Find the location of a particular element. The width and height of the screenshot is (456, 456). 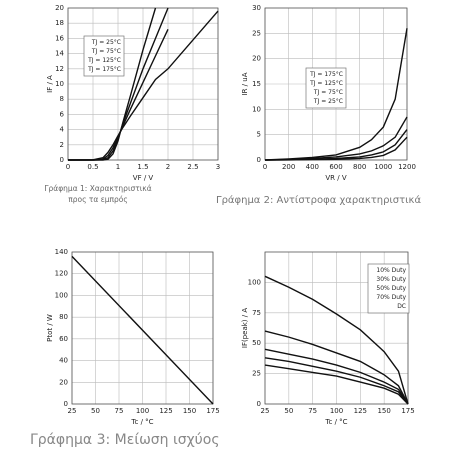

y-axis-label: Ptot / W is located at coordinates (50, 328).